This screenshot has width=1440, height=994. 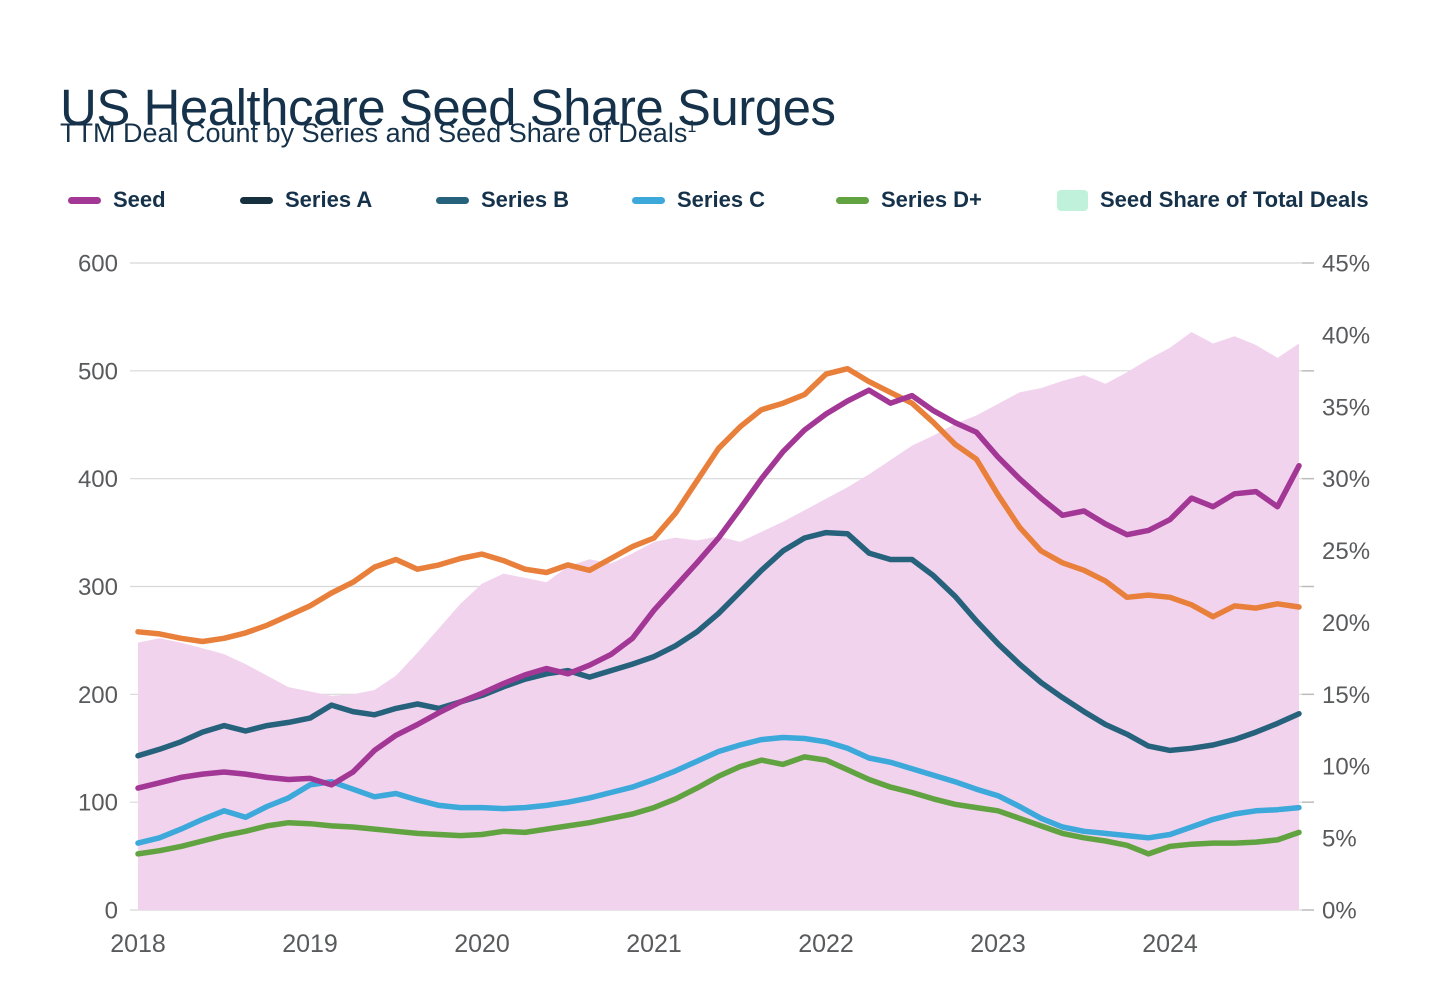 I want to click on x-axis-tick-label: 2021, so click(x=654, y=944).